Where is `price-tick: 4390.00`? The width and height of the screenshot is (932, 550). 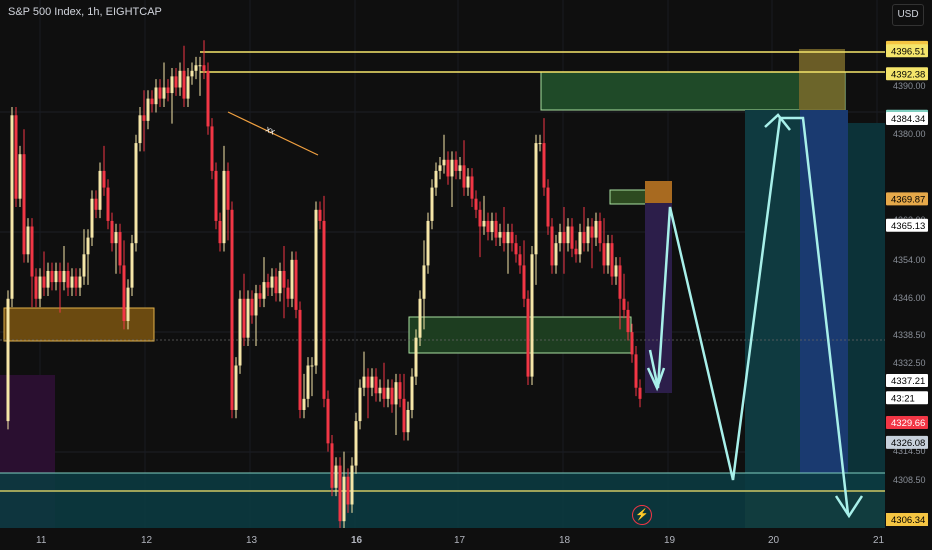 price-tick: 4390.00 is located at coordinates (909, 86).